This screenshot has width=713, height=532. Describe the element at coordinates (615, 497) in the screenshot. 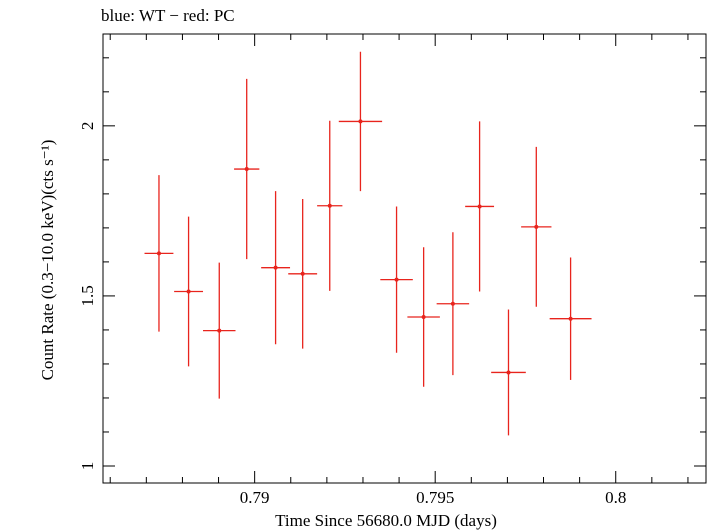

I see `x-tick-label: 0.8` at that location.